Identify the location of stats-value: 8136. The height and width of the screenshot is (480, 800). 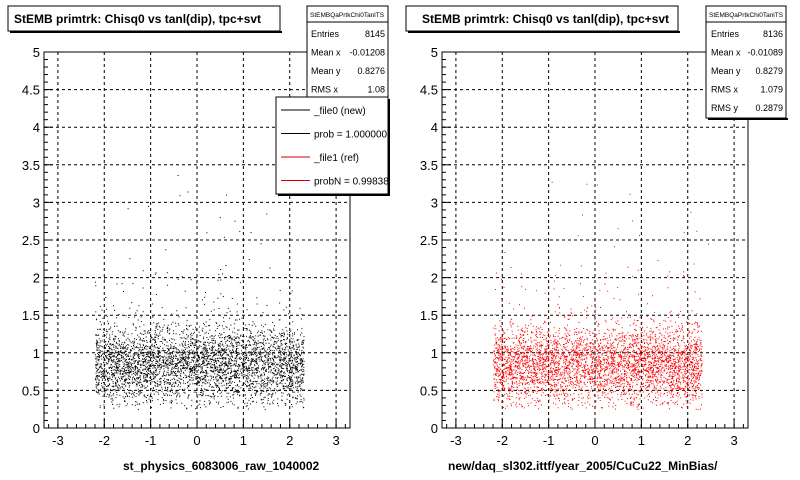
(773, 34).